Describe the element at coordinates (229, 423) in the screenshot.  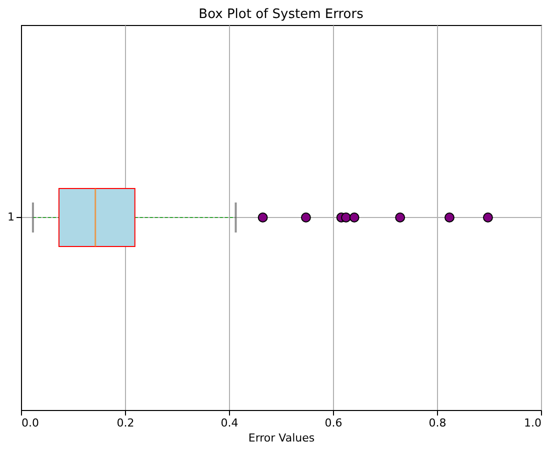
I see `x-tick-label: 0.4` at that location.